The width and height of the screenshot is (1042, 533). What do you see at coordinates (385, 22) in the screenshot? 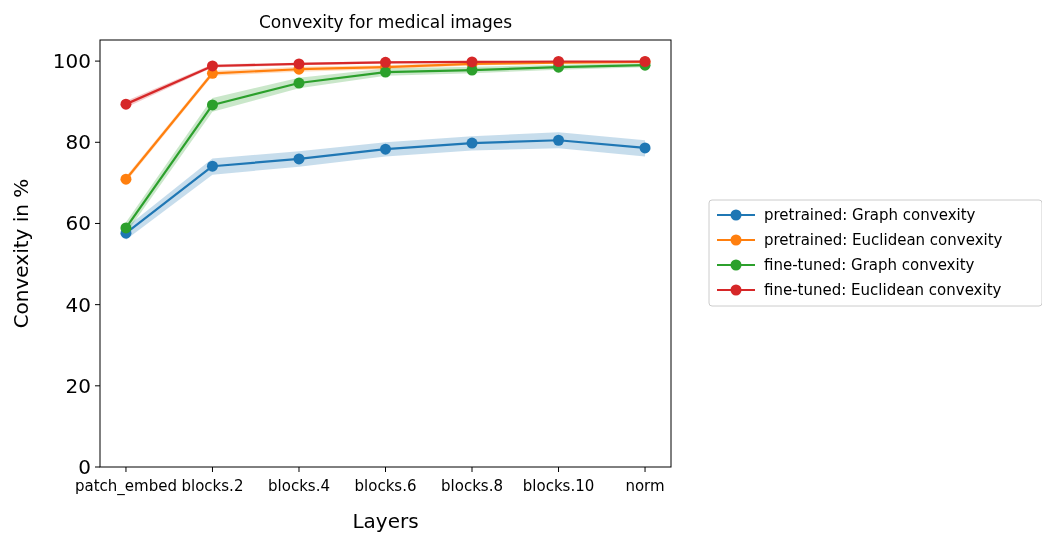
I see `chart-title: Convexity for medical images` at bounding box center [385, 22].